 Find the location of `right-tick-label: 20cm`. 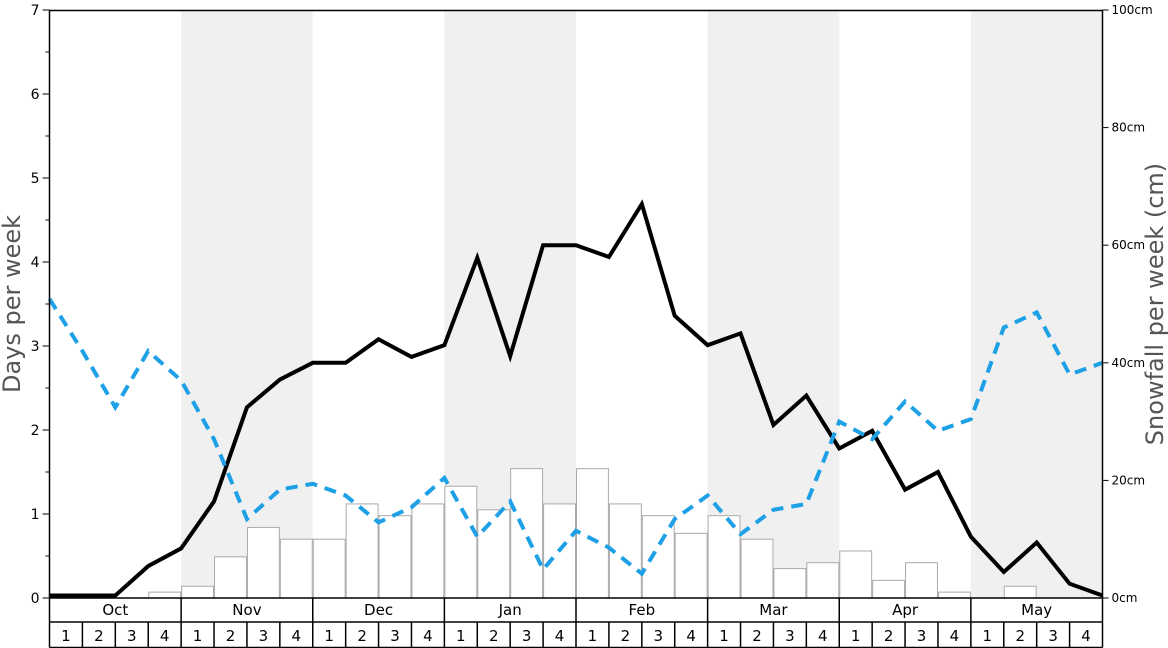

right-tick-label: 20cm is located at coordinates (1129, 480).